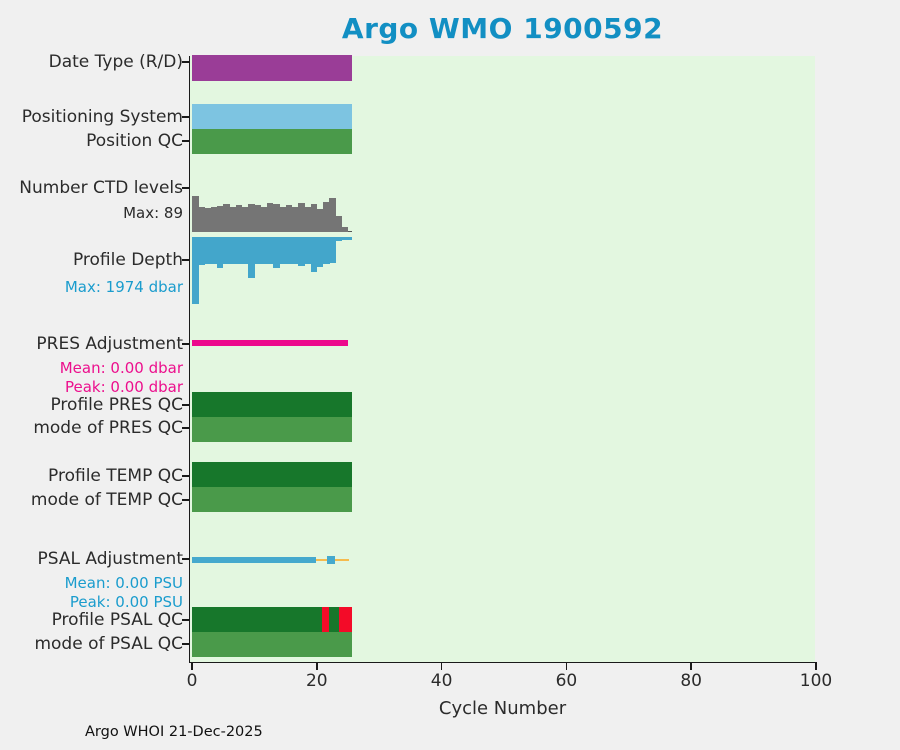 This screenshot has width=900, height=750. What do you see at coordinates (123, 583) in the screenshot?
I see `psal-mean-annotation: Mean: 0.00 PSU` at bounding box center [123, 583].